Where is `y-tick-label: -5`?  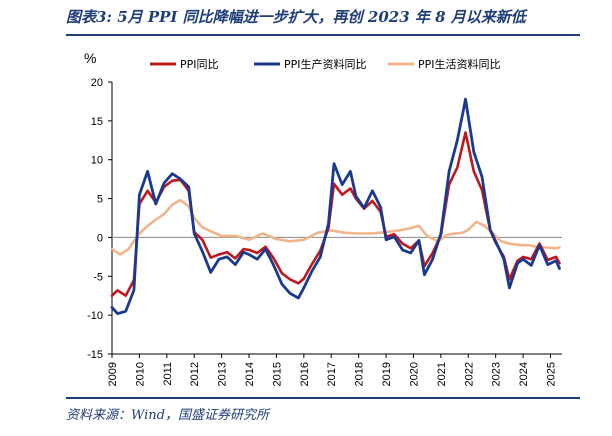 y-tick-label: -5 is located at coordinates (98, 277).